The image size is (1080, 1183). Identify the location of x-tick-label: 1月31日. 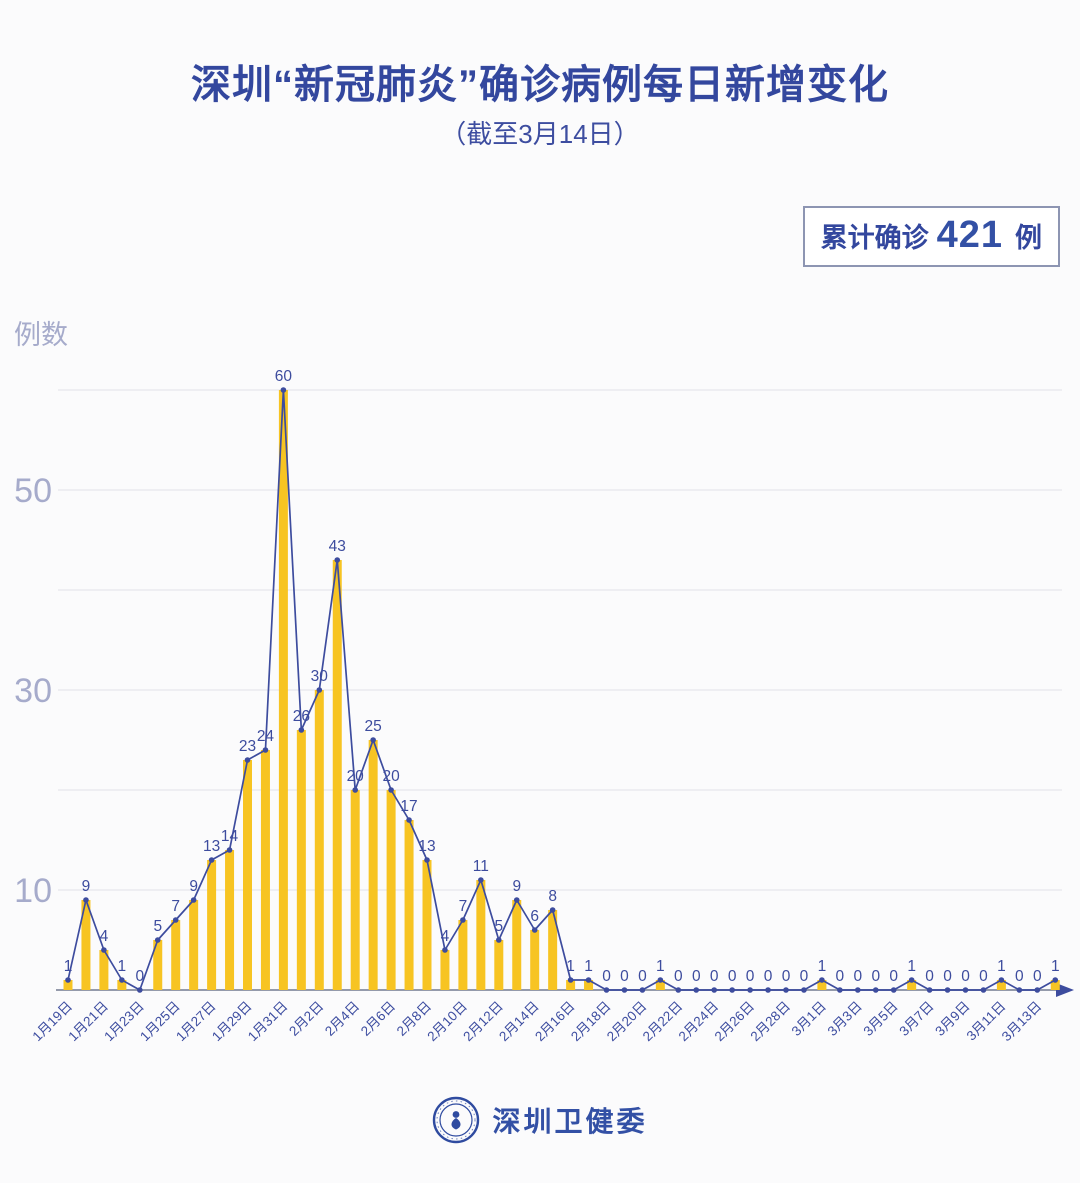
(268, 1022).